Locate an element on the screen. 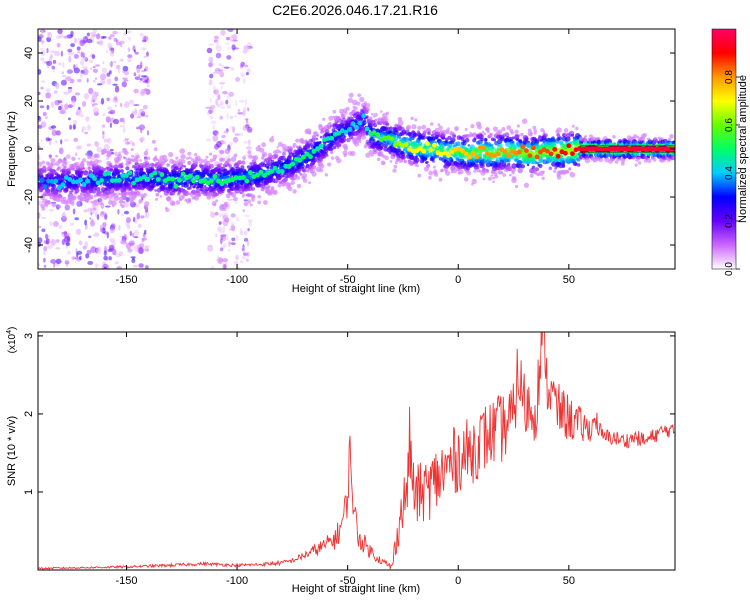 This screenshot has width=750, height=600. figure-title: C2E6.2026.046.17.21.R16 is located at coordinates (355, 10).